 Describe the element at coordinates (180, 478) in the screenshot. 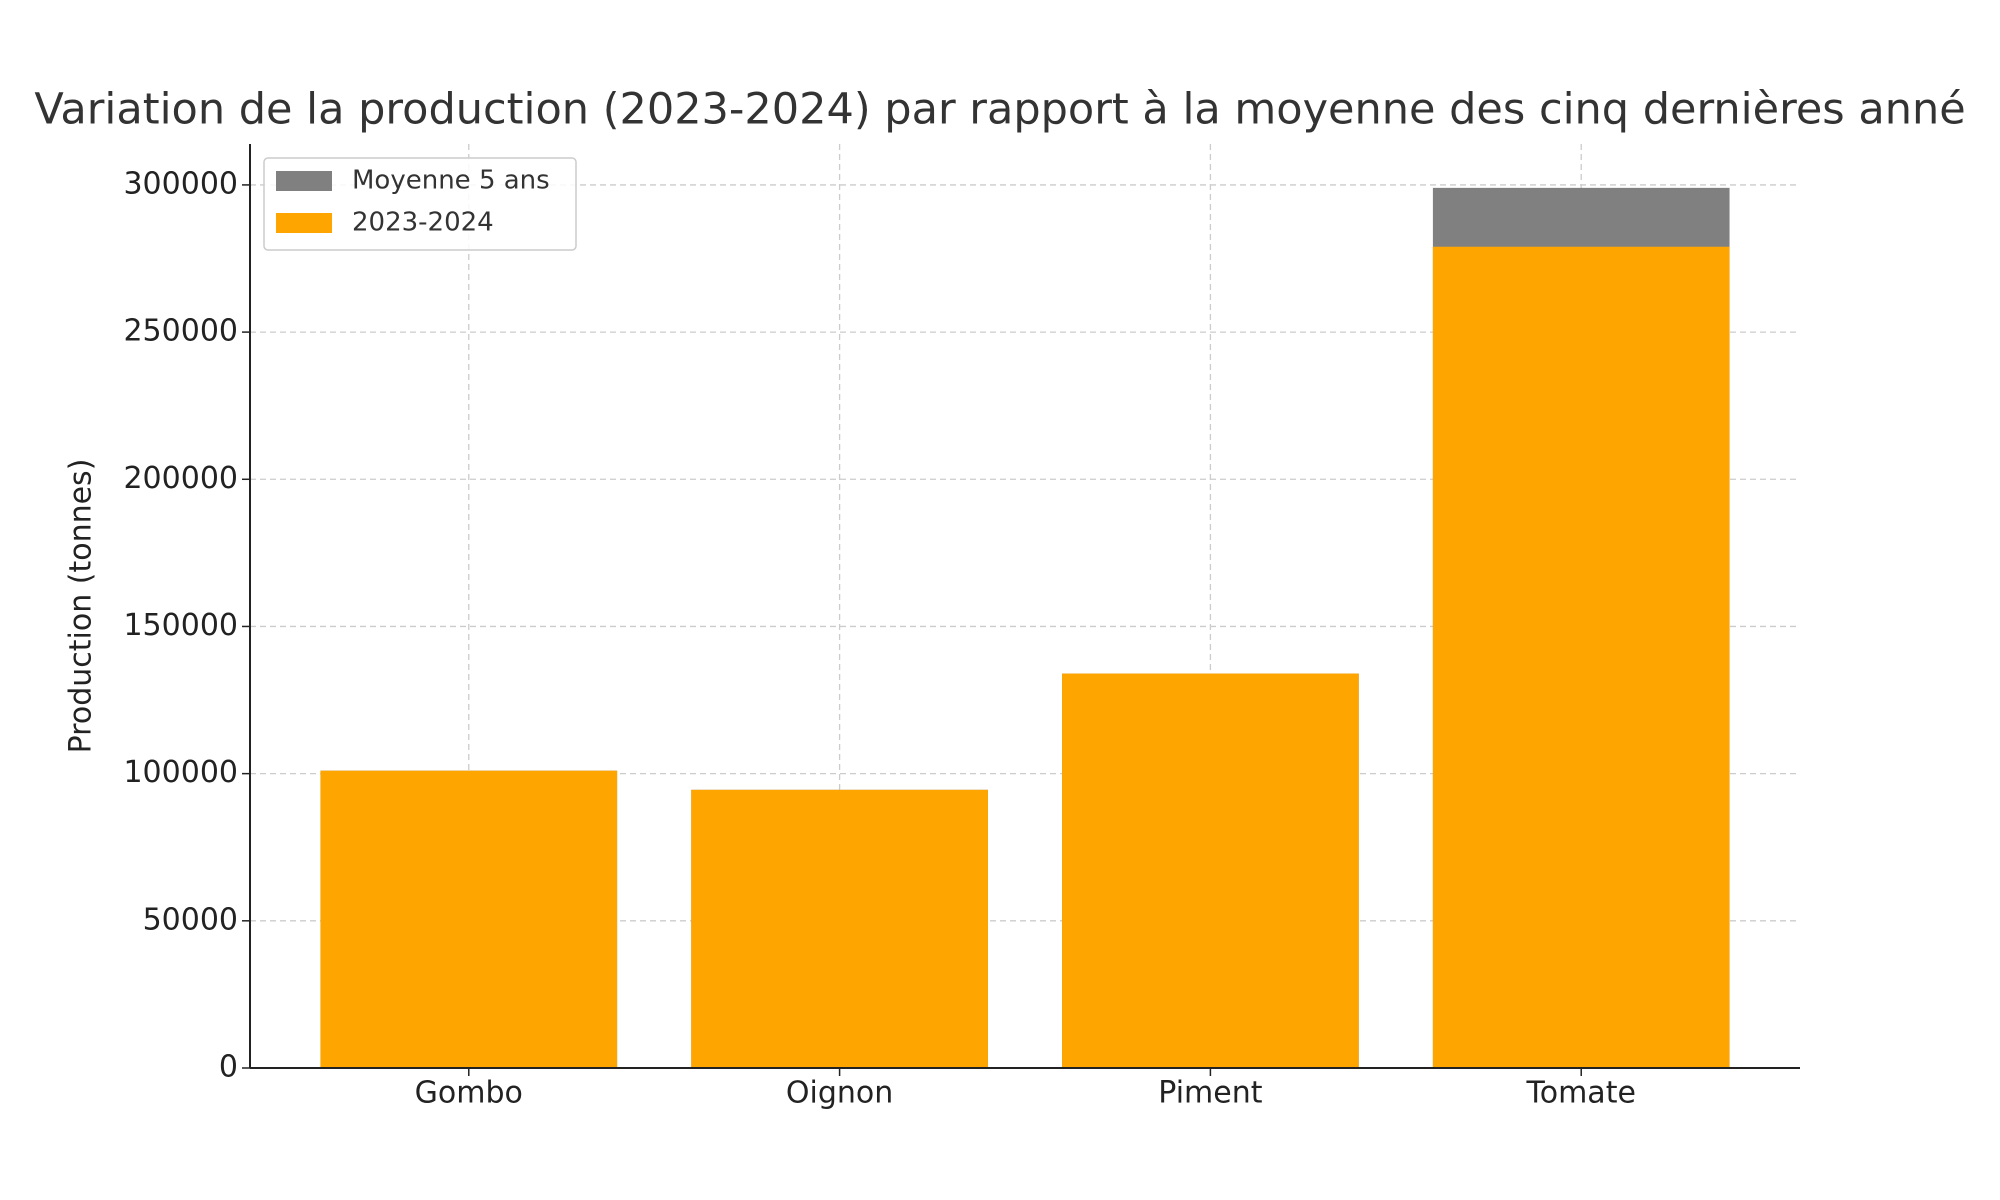

I see `y-tick-label: 200000` at that location.